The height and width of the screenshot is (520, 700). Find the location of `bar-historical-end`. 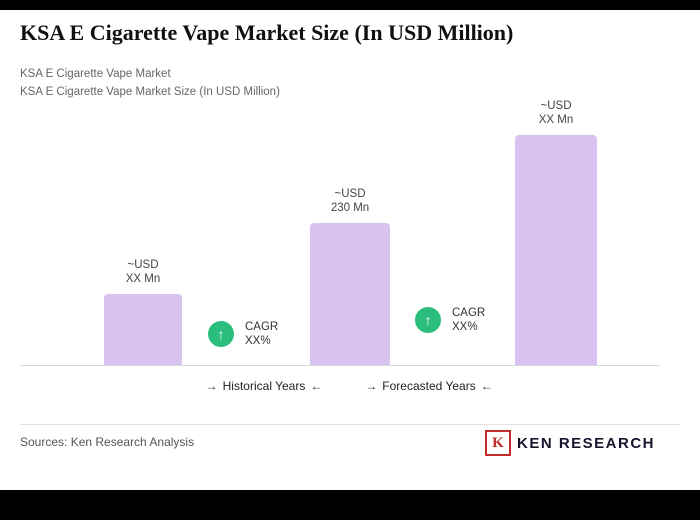

bar-historical-end is located at coordinates (350, 294).